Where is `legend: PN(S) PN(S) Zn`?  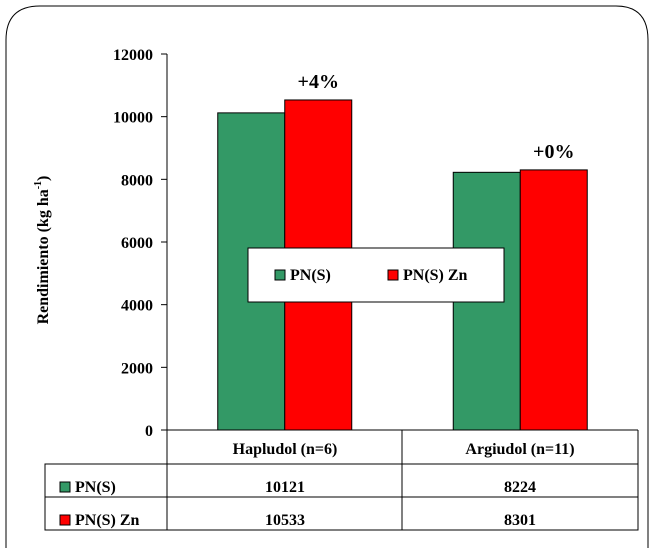 legend: PN(S) PN(S) Zn is located at coordinates (376, 275).